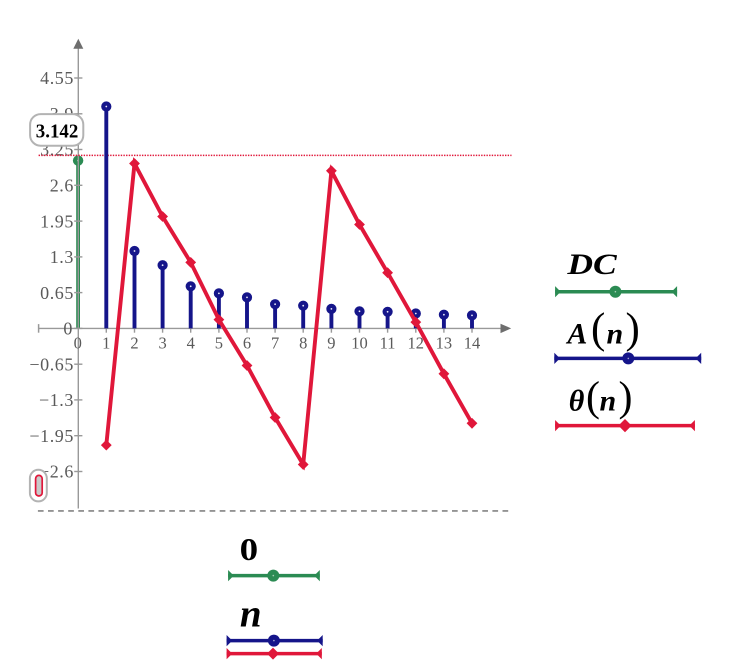 This screenshot has width=744, height=667. I want to click on svg-text: 3.142, so click(57, 132).